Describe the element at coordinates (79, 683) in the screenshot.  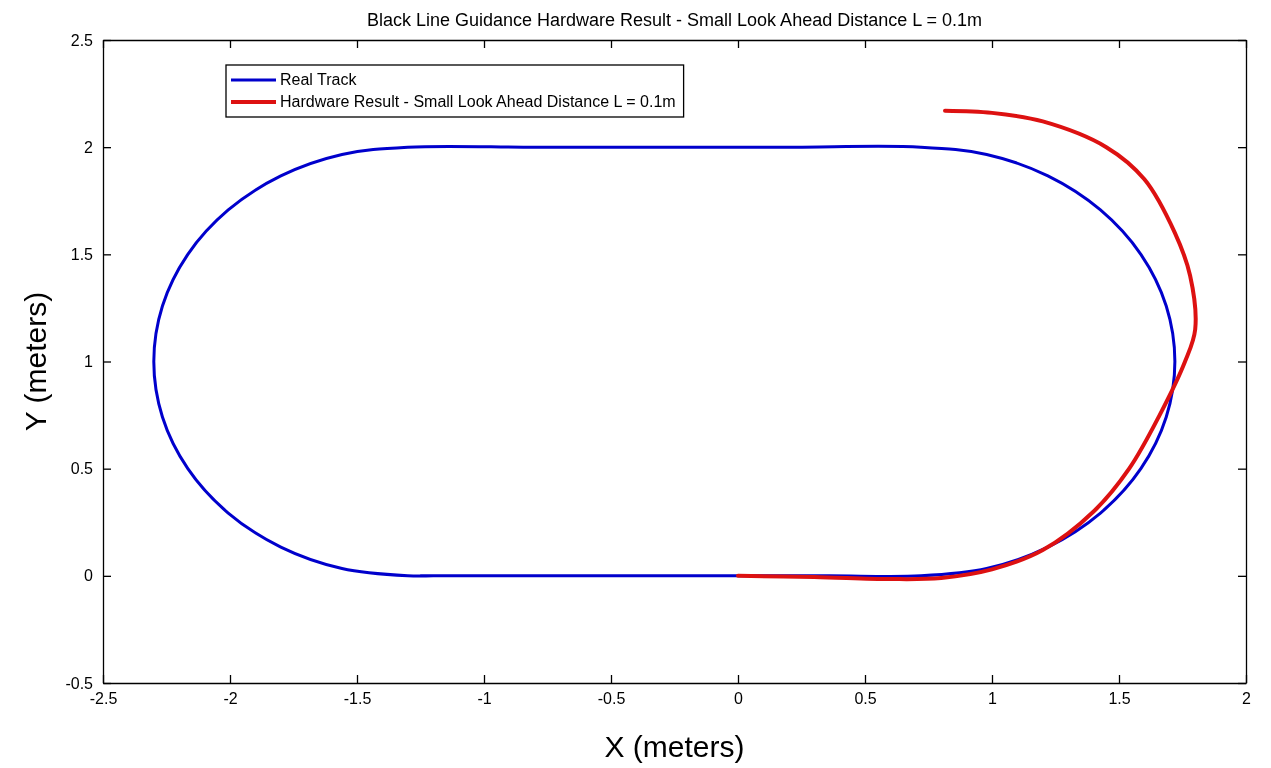
I see `y-tick-label: -0.5` at that location.